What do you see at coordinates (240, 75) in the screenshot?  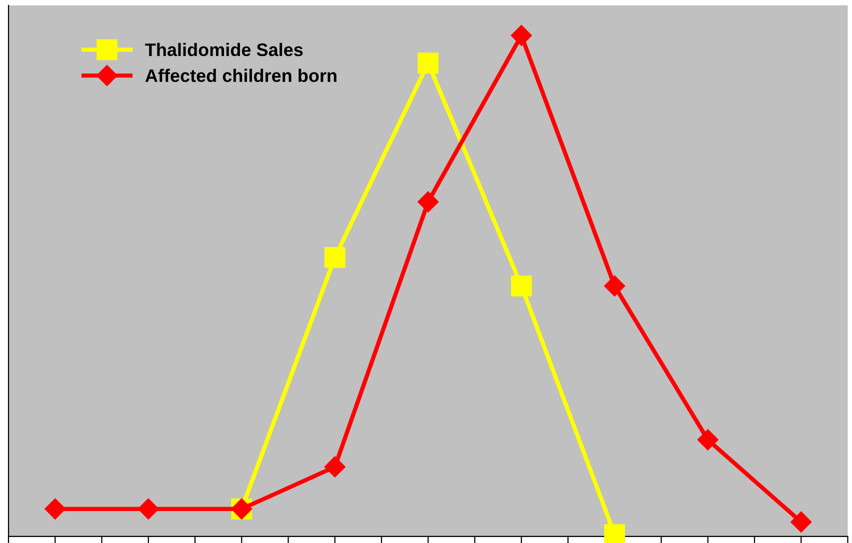 I see `legend-label: Affected children born` at bounding box center [240, 75].